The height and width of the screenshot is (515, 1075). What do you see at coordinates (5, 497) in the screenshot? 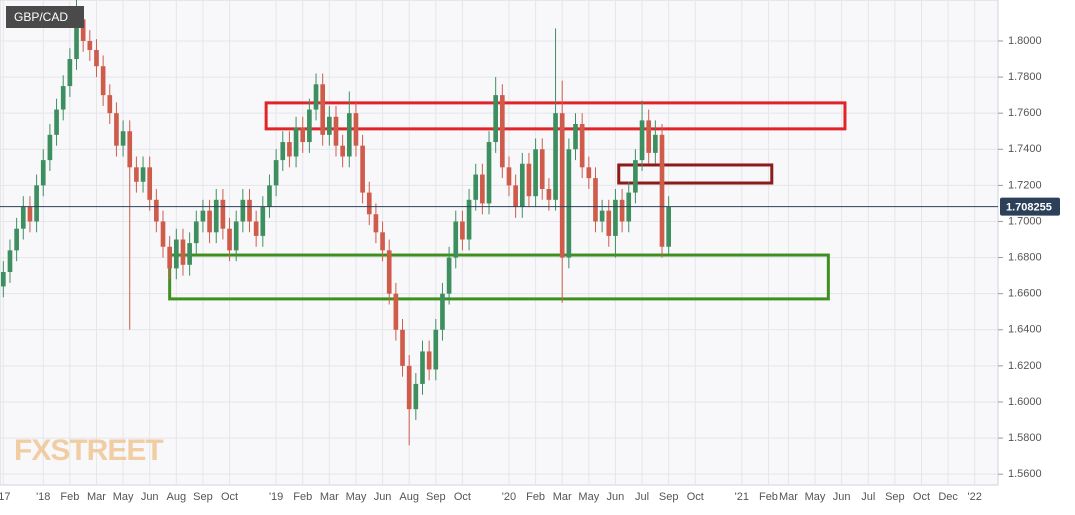
I see `x-tick-label: '17` at bounding box center [5, 497].